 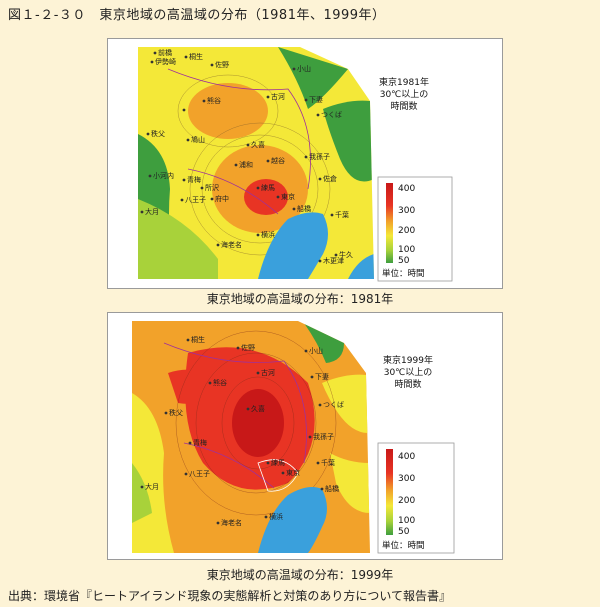 What do you see at coordinates (212, 187) in the screenshot?
I see `place-tokorozawa: 所沢` at bounding box center [212, 187].